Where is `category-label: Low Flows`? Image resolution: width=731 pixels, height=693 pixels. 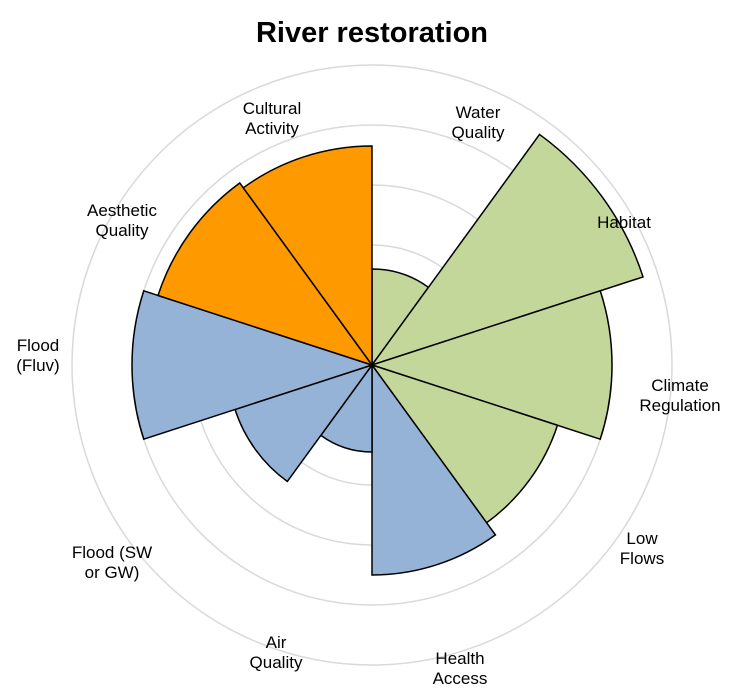
category-label: Low Flows is located at coordinates (642, 548).